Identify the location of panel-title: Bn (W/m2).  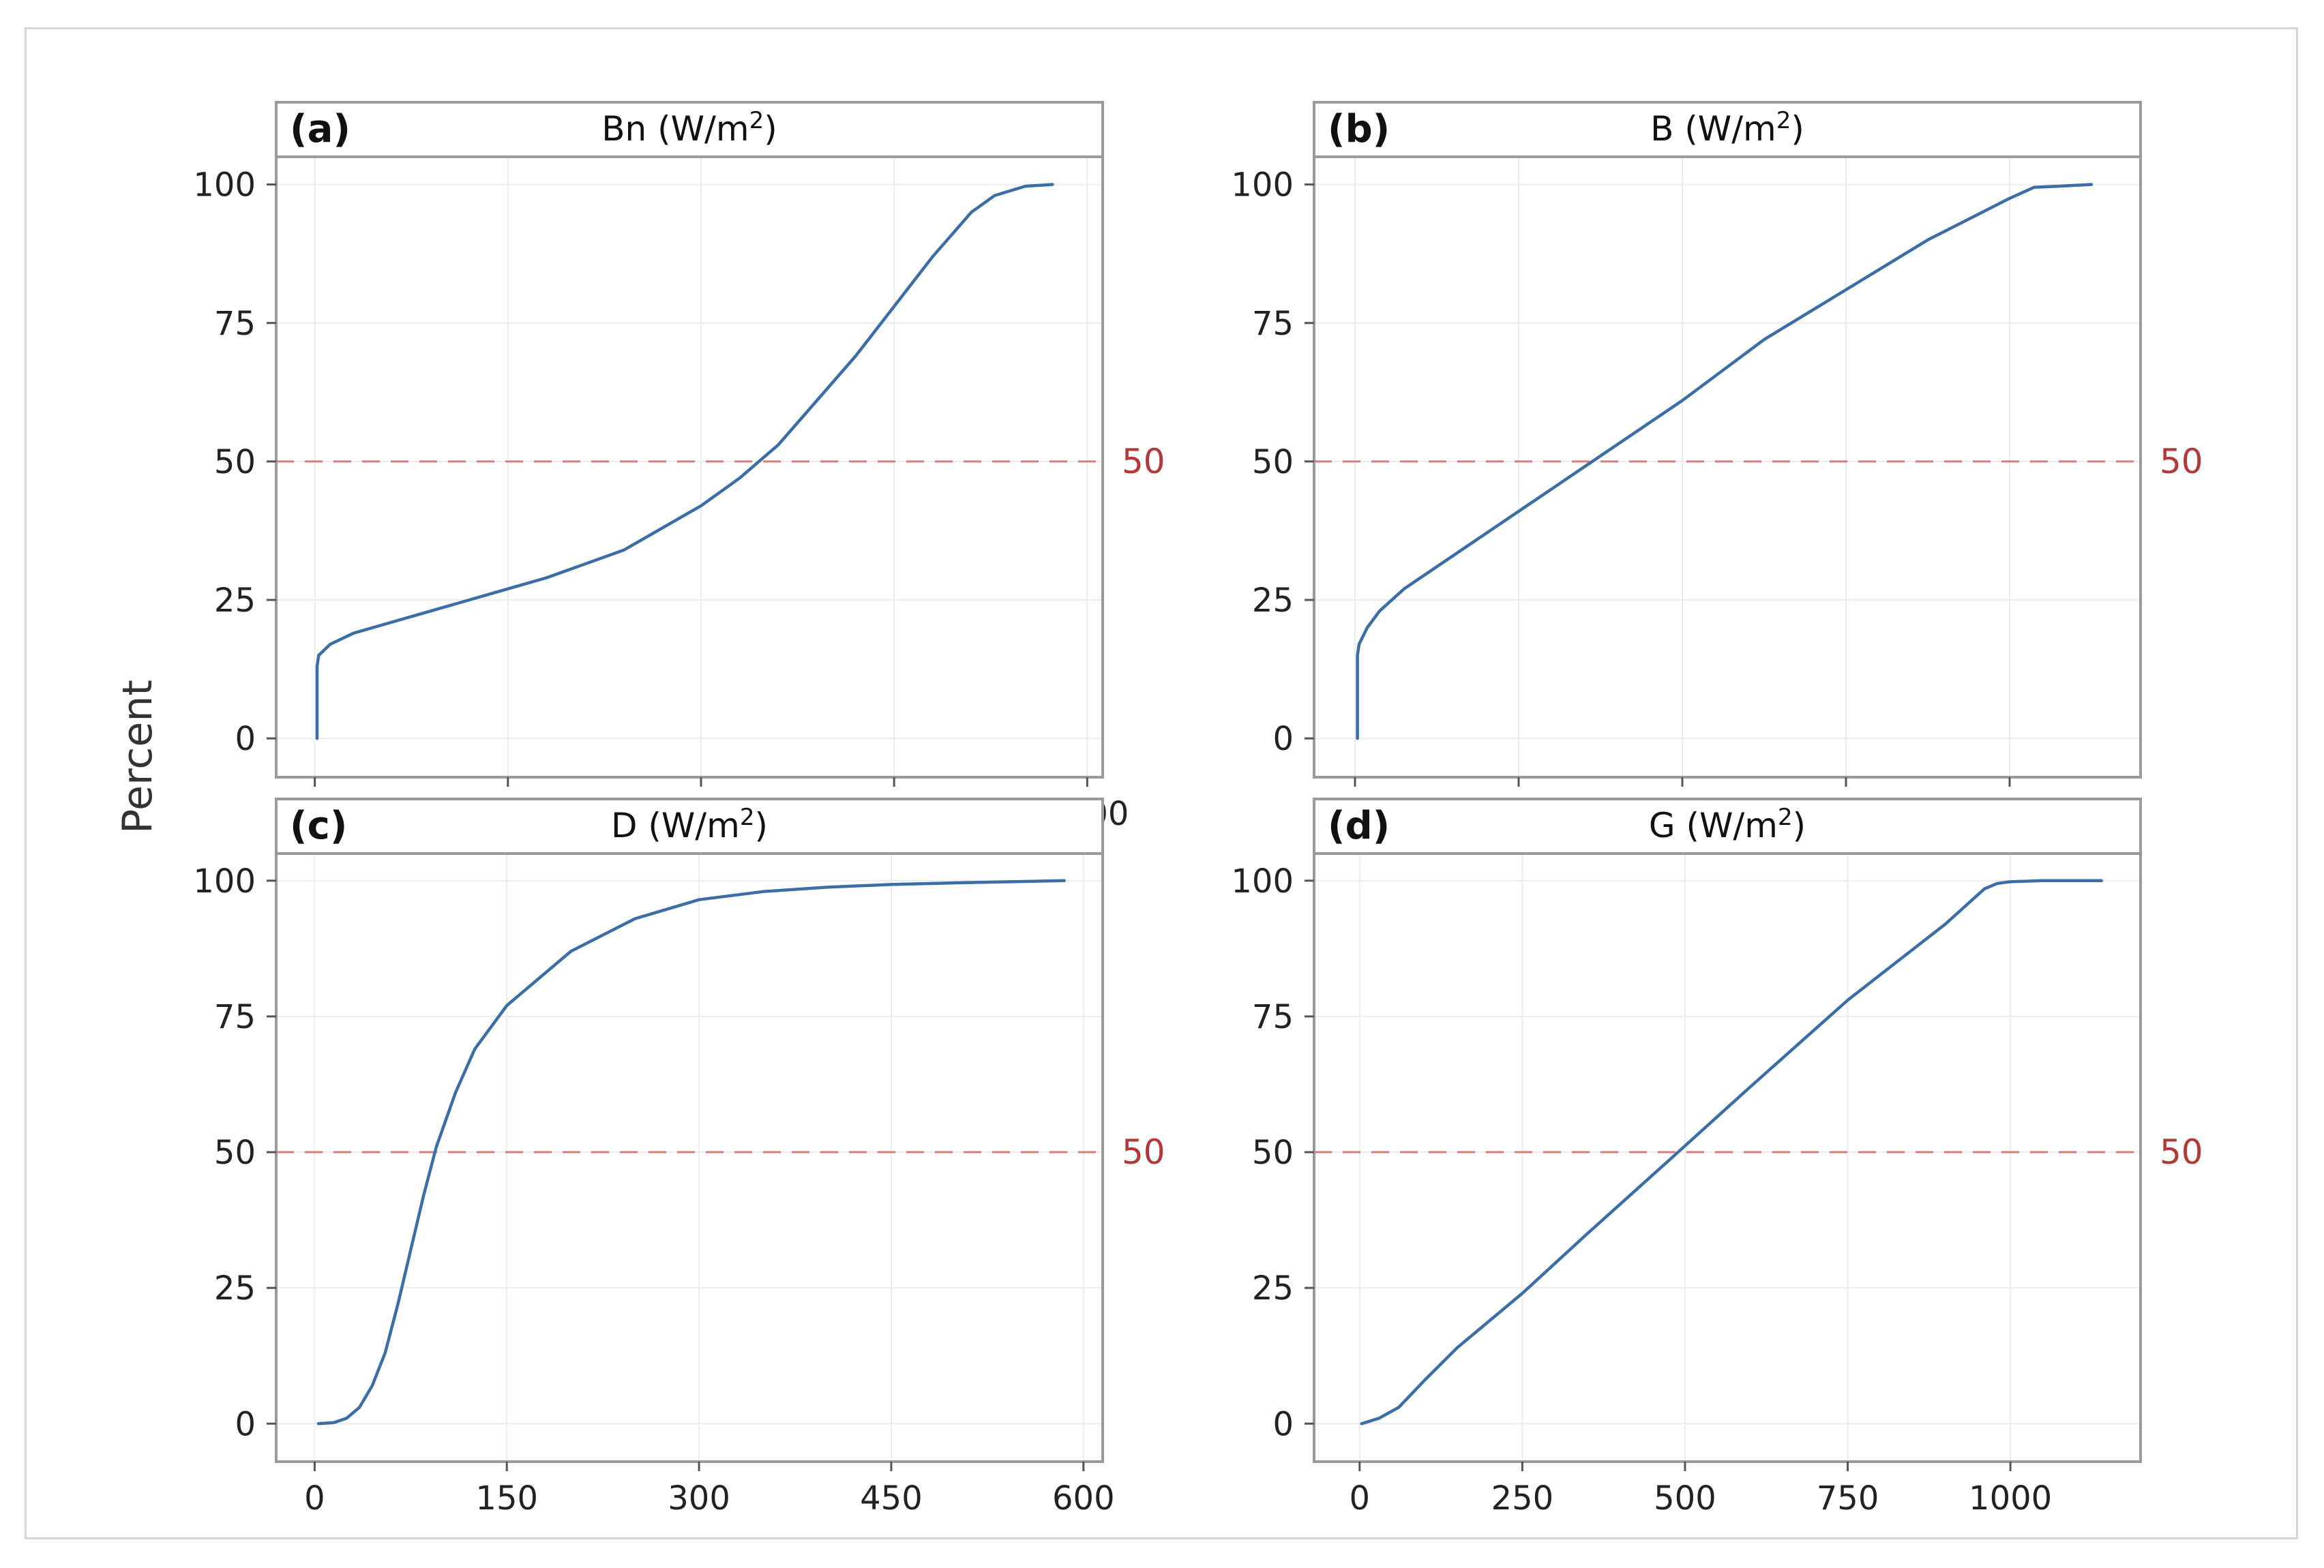
(689, 128).